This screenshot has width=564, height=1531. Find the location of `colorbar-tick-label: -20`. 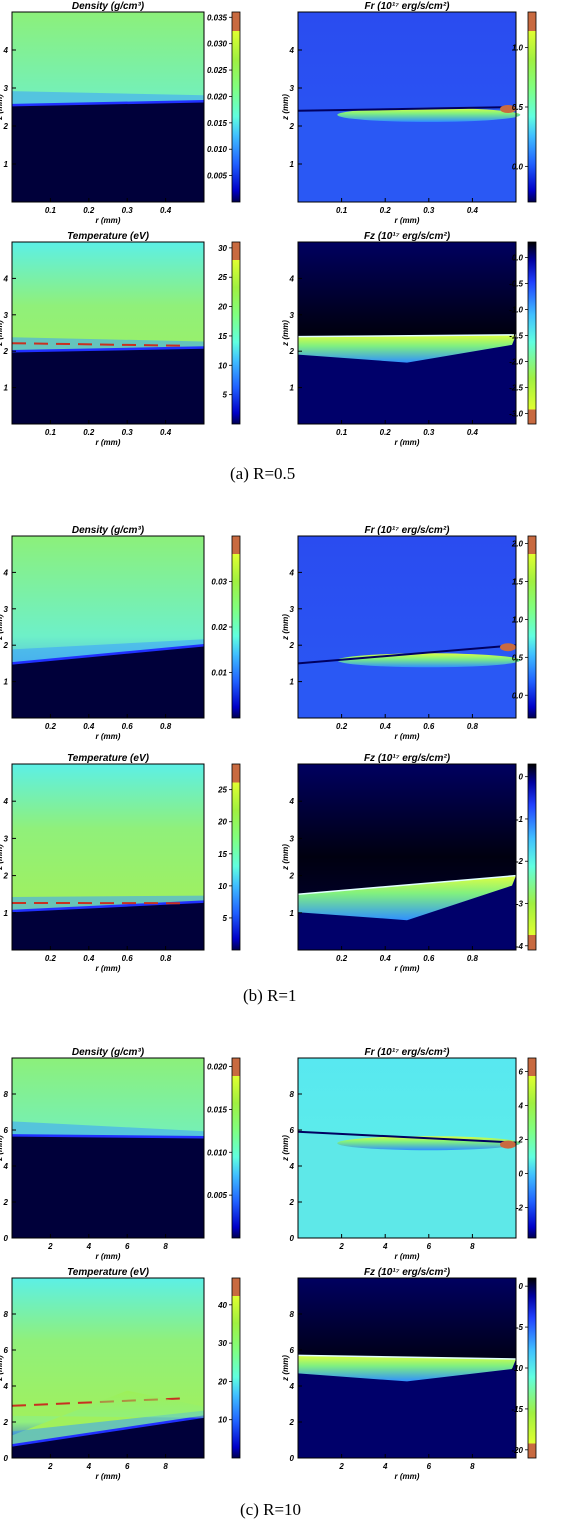

colorbar-tick-label: -20 is located at coordinates (517, 1450).